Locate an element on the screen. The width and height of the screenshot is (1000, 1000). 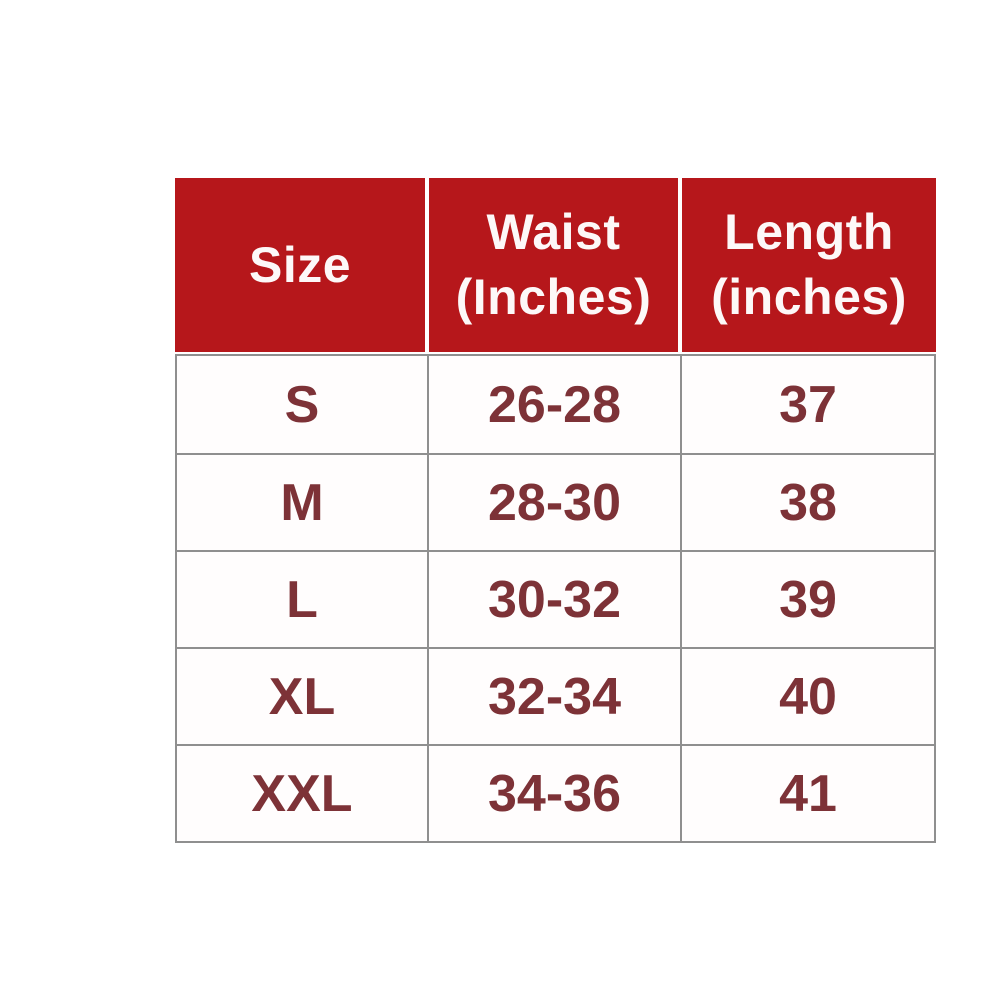
cell-size: M is located at coordinates (303, 502).